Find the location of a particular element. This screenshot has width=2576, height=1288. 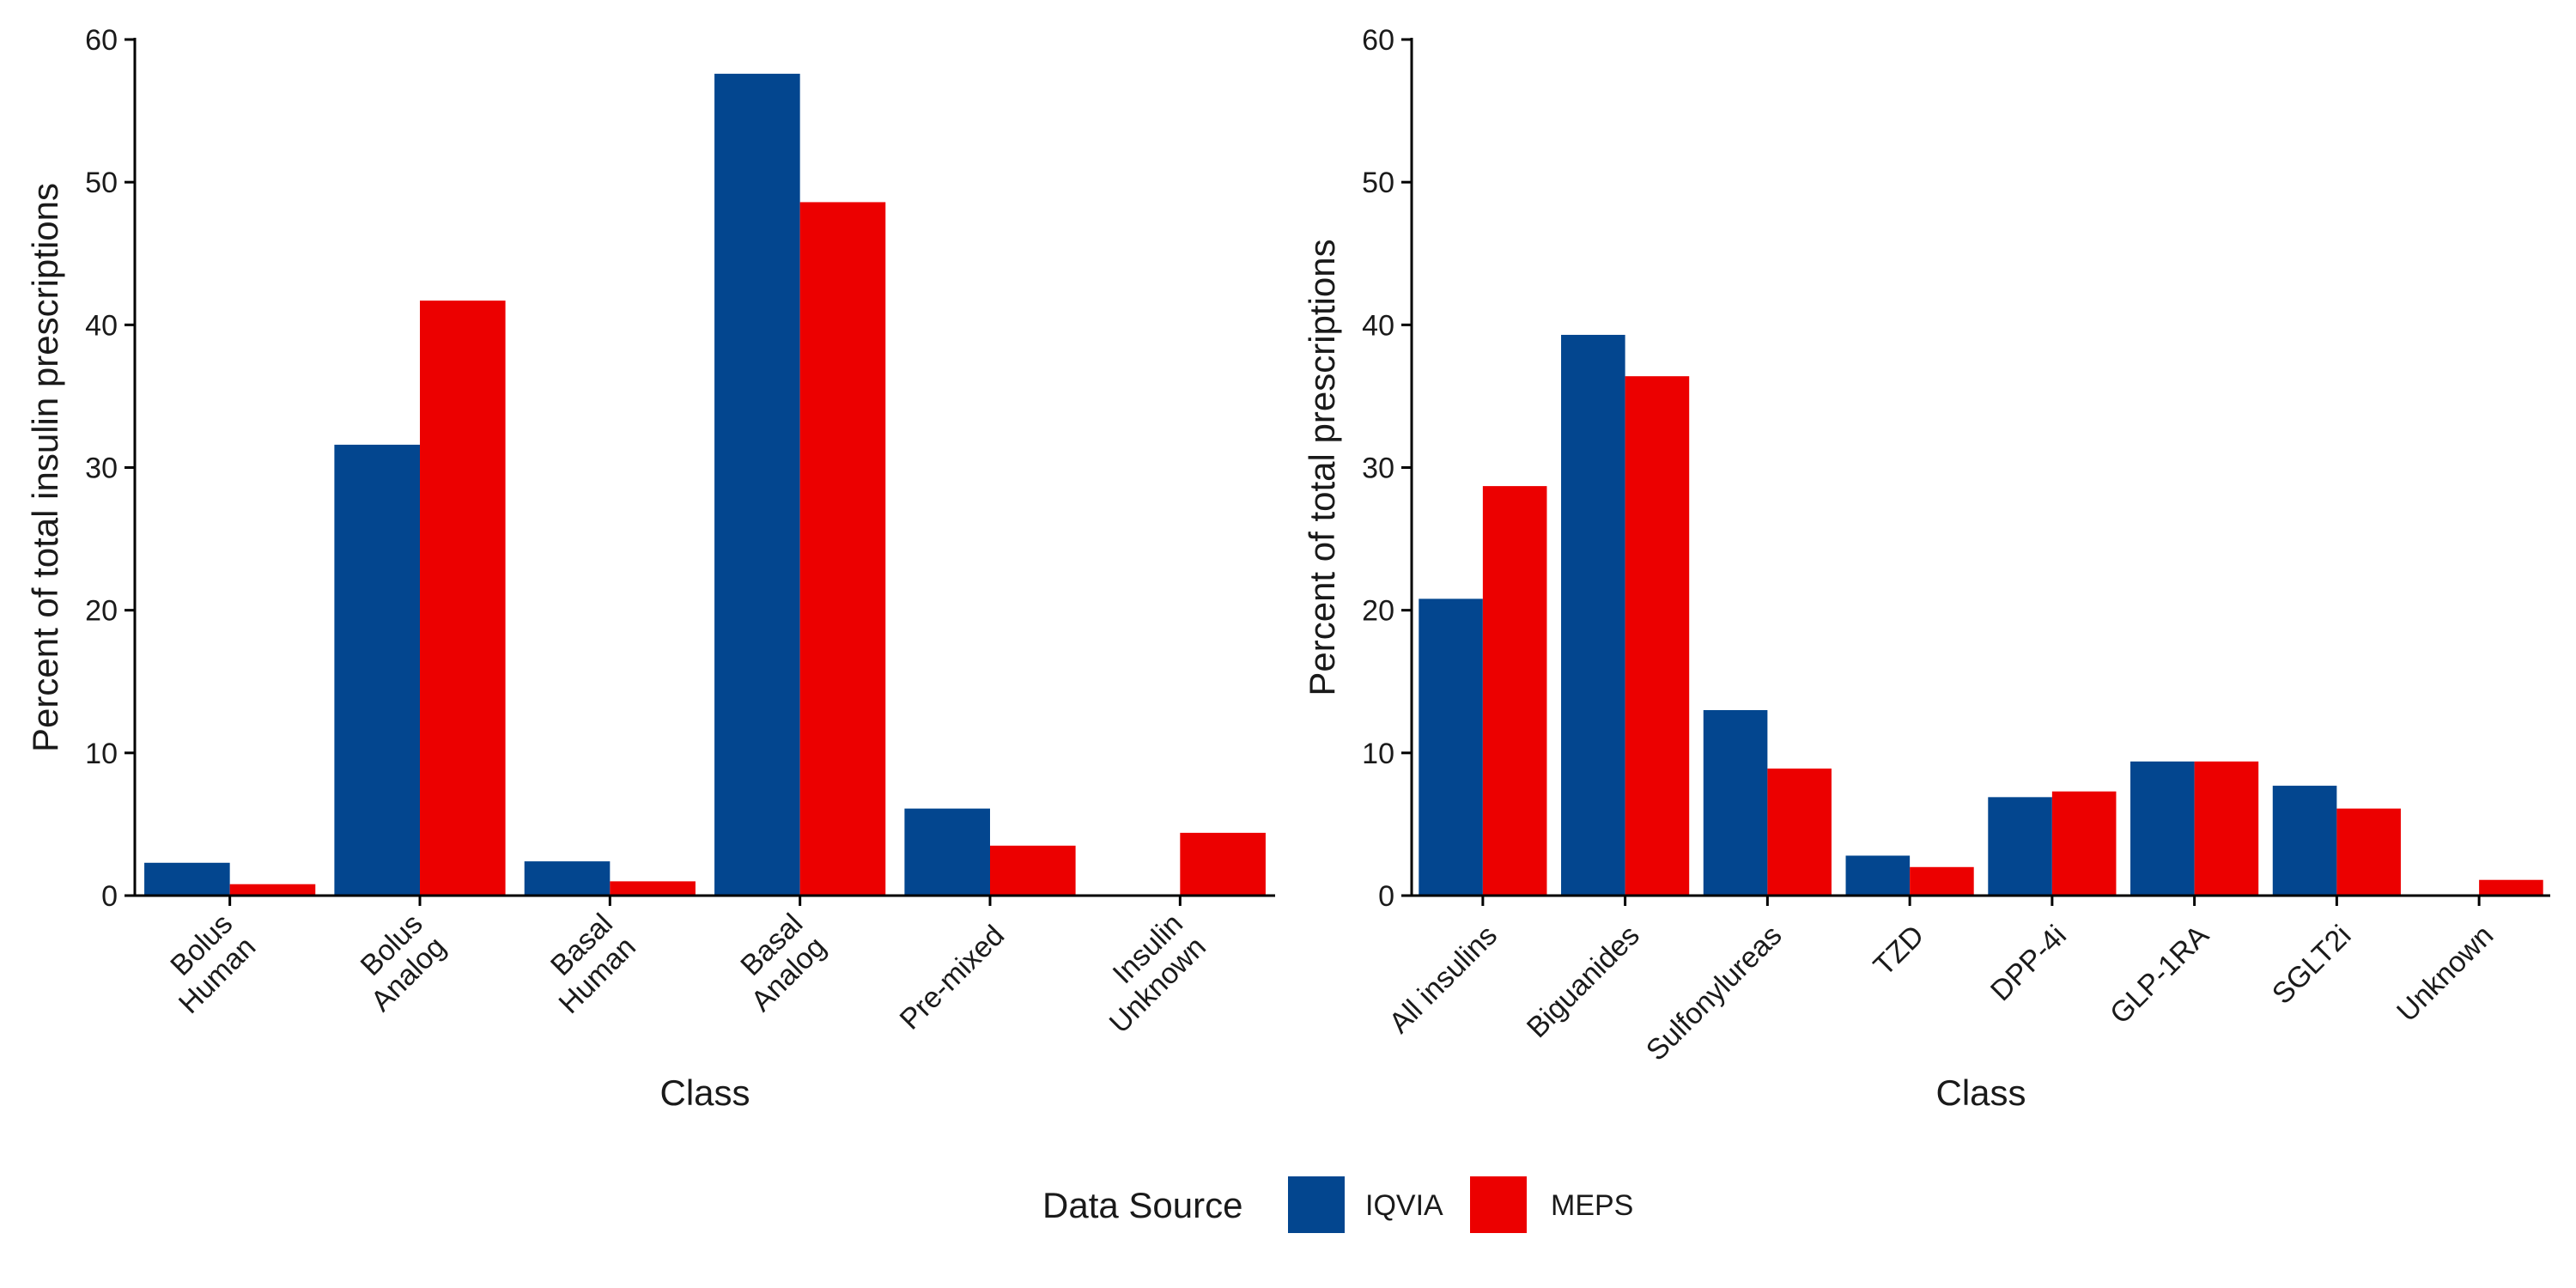

bar-meps-bolus-human is located at coordinates (272, 890).